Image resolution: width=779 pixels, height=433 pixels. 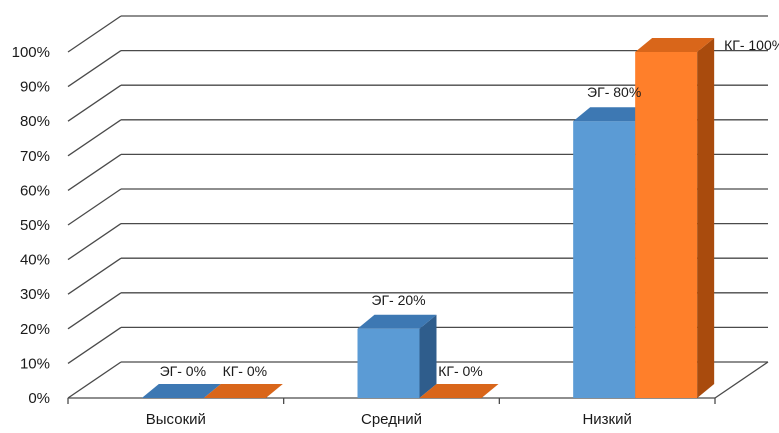 I want to click on bar-кг-1-top, so click(x=459, y=391).